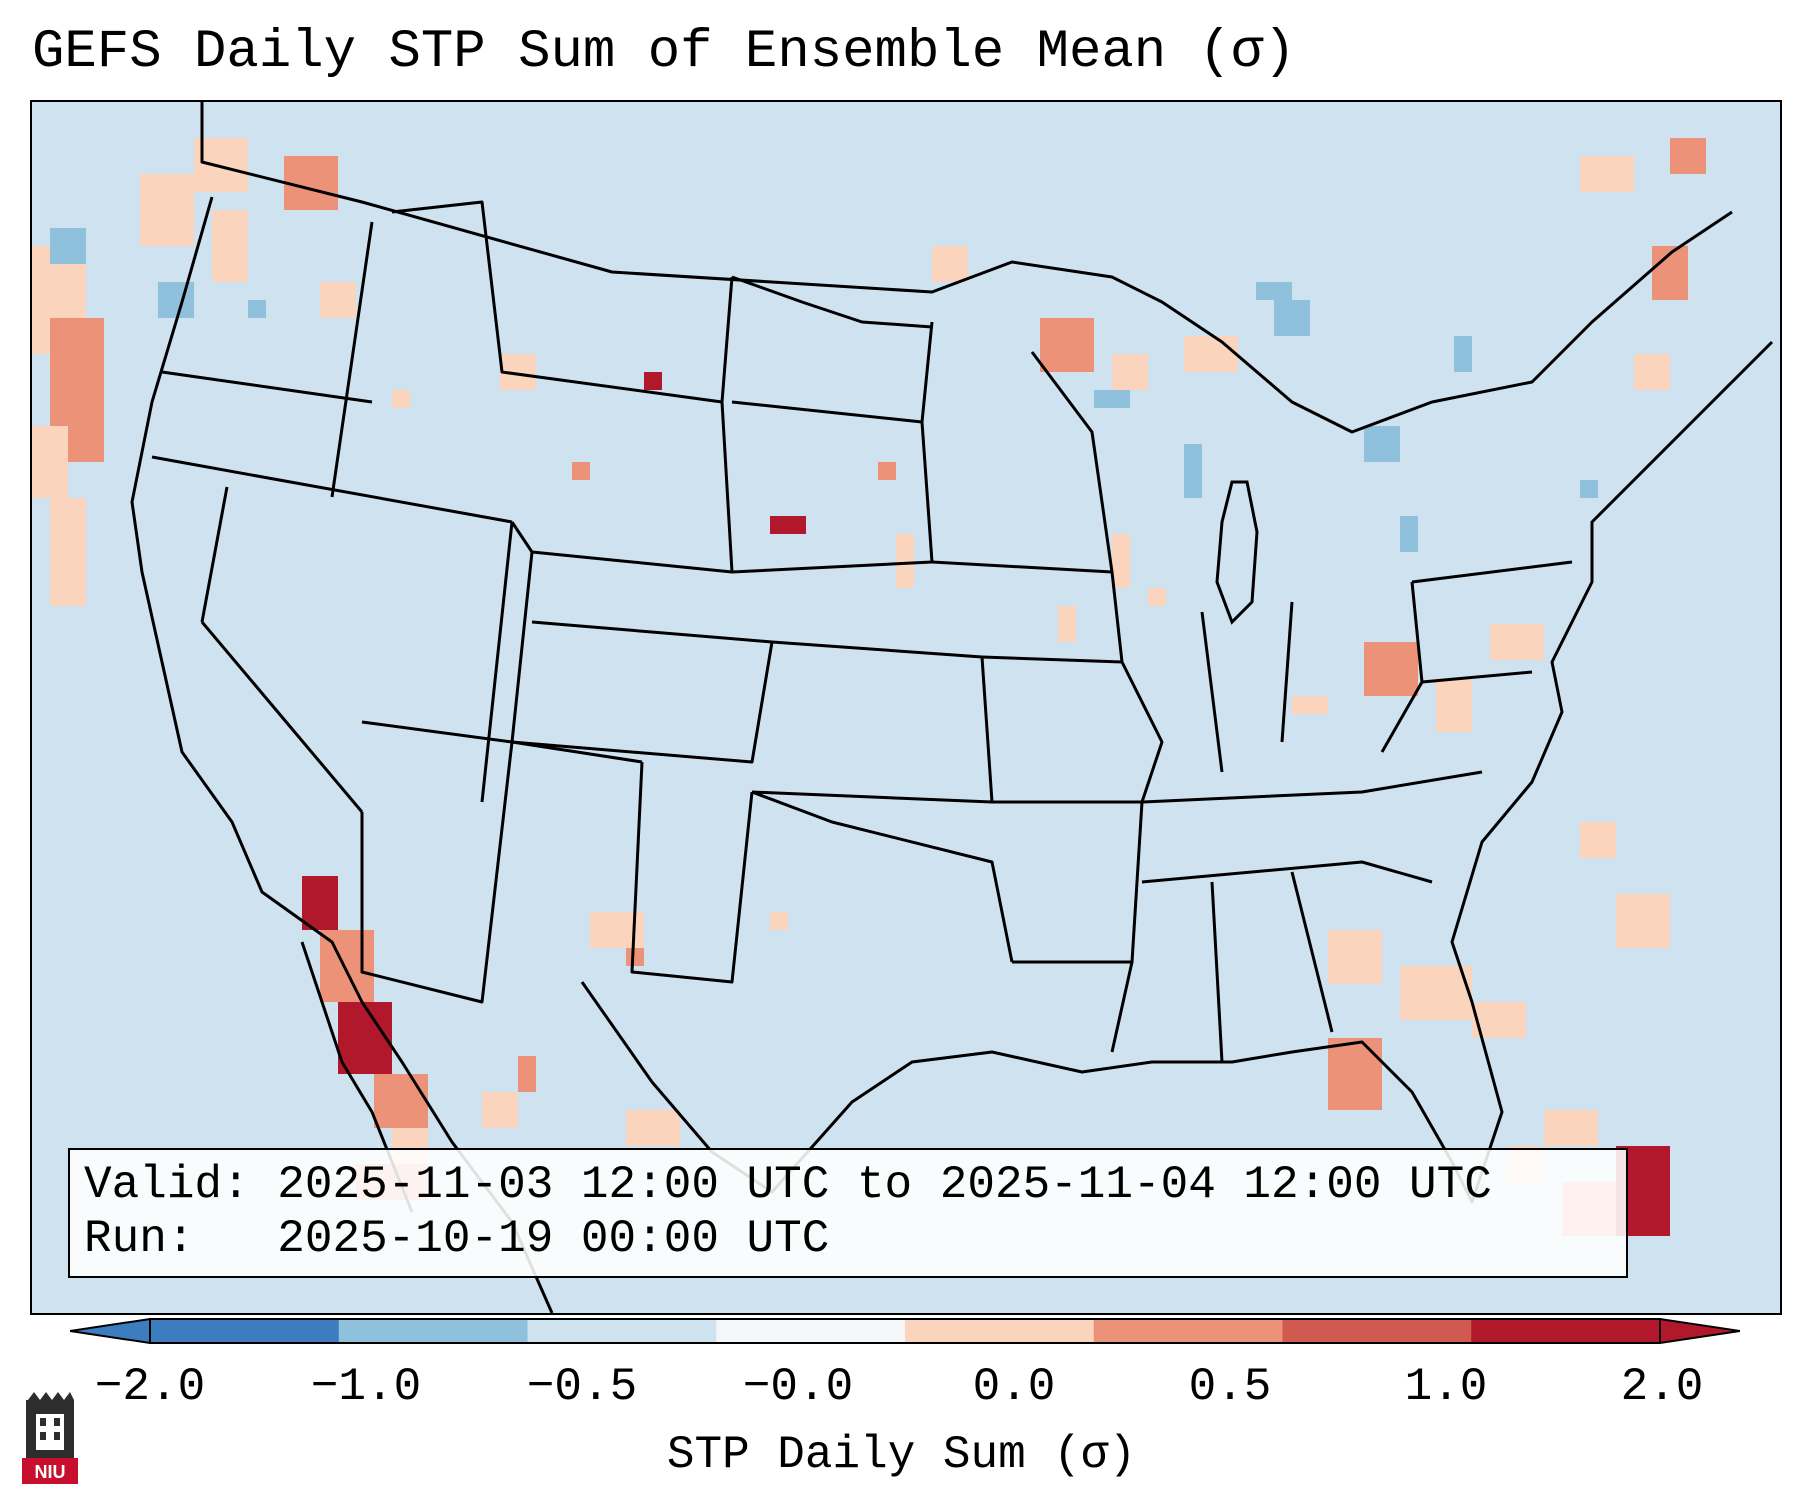 This screenshot has height=1506, width=1803. What do you see at coordinates (1699, 1331) in the screenshot?
I see `colorbar-extend-high` at bounding box center [1699, 1331].